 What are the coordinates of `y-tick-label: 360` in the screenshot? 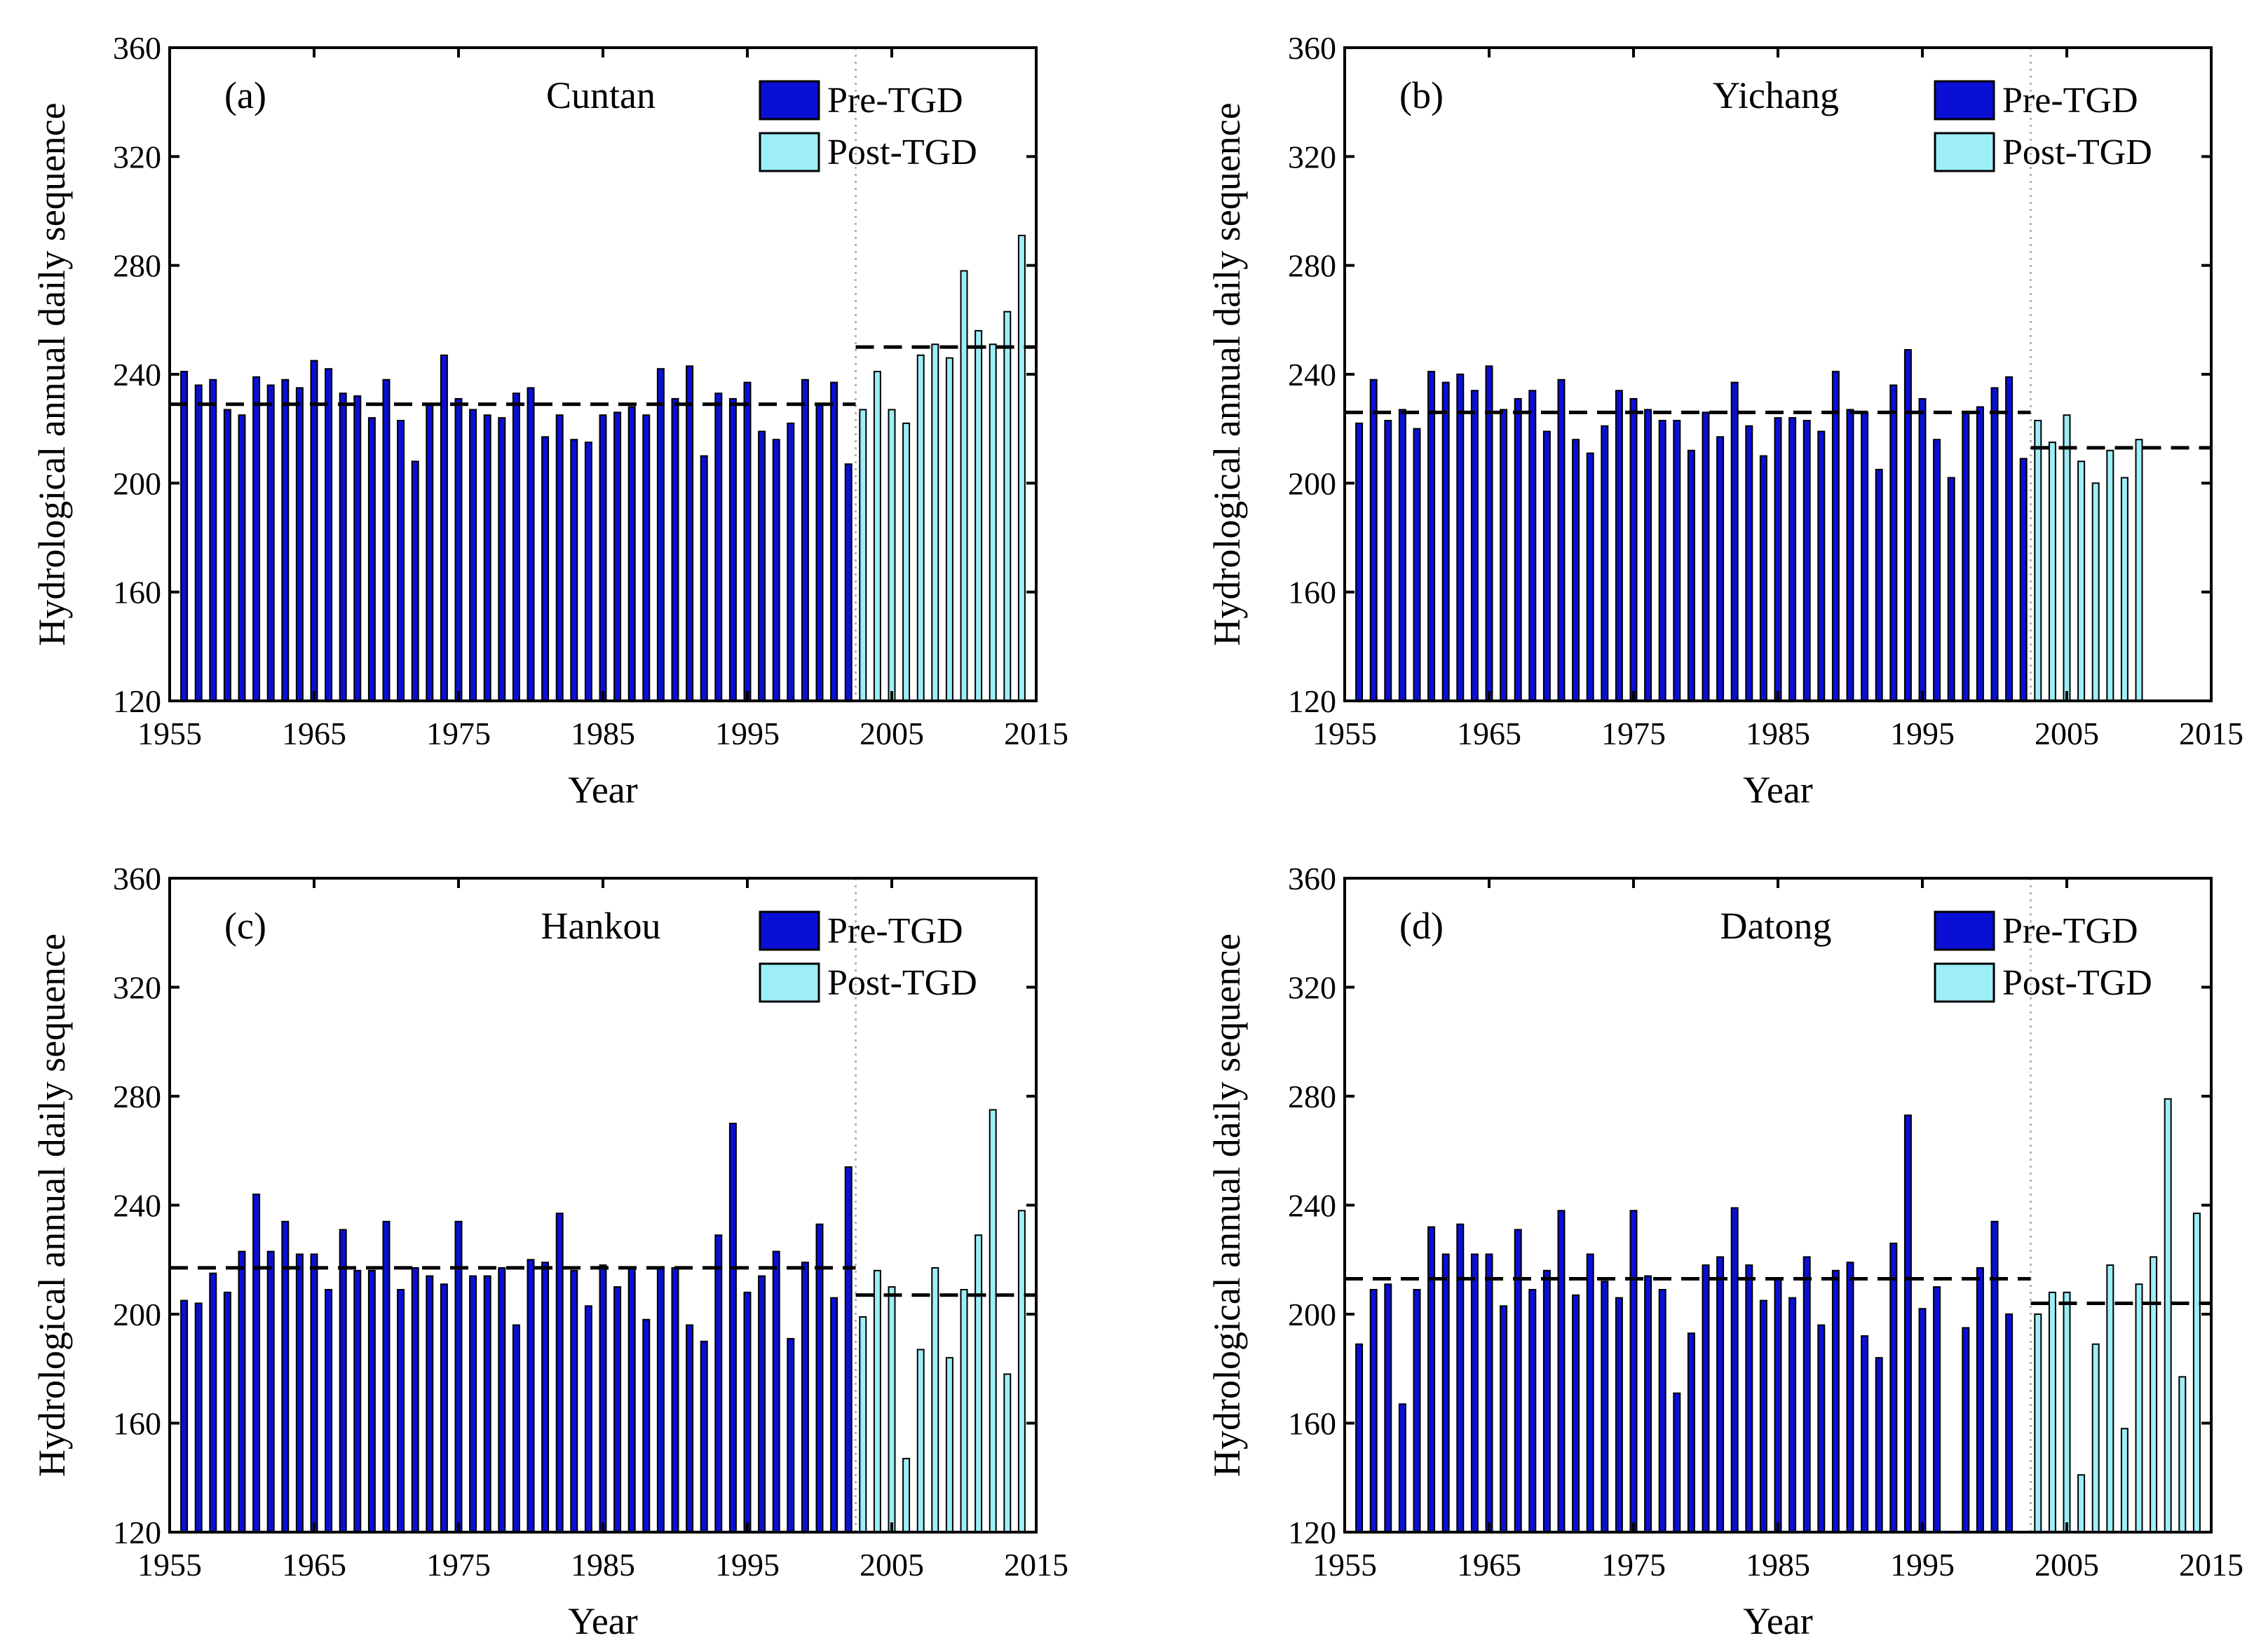 It's located at (1312, 48).